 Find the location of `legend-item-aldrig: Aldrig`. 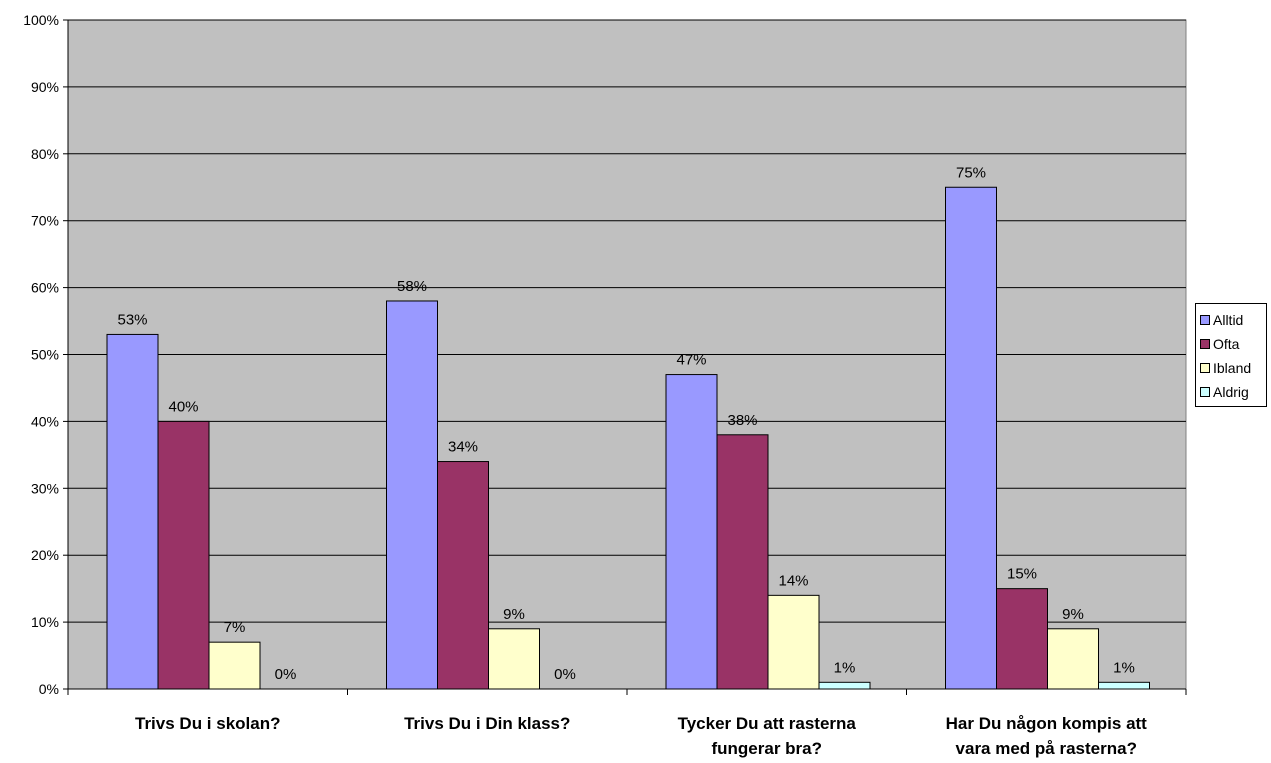

legend-item-aldrig: Aldrig is located at coordinates (1233, 392).